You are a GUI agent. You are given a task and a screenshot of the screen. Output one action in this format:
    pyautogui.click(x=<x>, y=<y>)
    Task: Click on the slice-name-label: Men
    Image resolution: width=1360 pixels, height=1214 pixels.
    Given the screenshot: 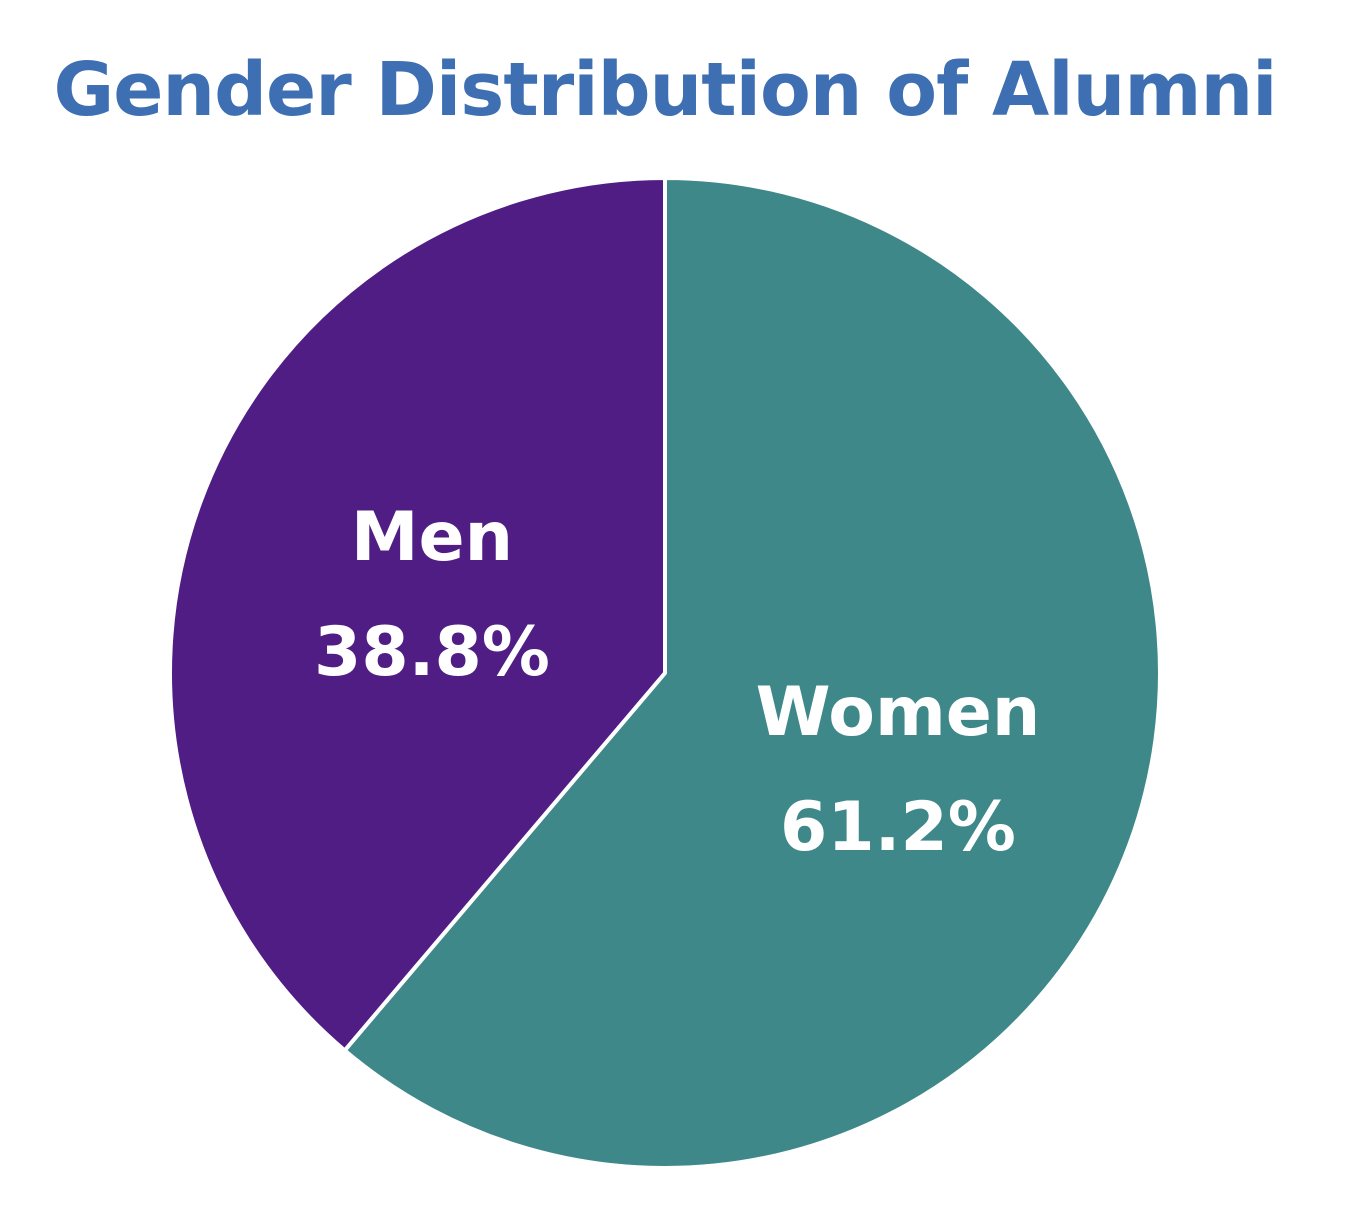 What is the action you would take?
    pyautogui.click(x=432, y=537)
    